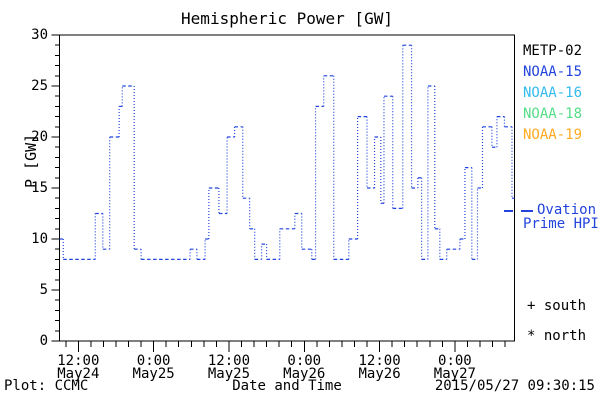  Describe the element at coordinates (43, 290) in the screenshot. I see `y-tick-label: 5` at that location.